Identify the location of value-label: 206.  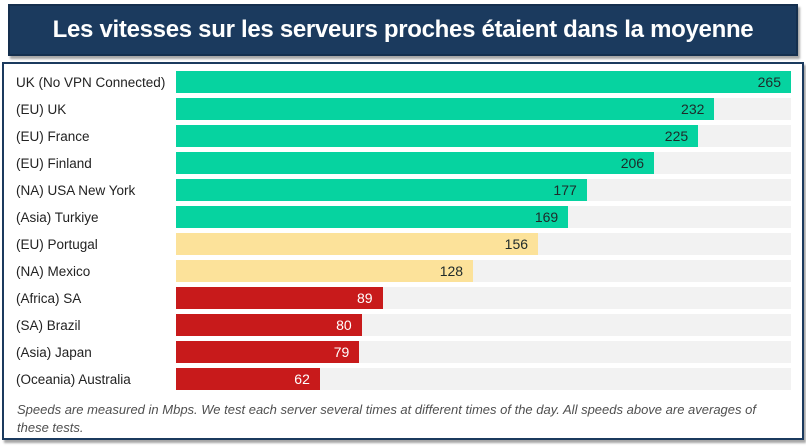
(632, 163).